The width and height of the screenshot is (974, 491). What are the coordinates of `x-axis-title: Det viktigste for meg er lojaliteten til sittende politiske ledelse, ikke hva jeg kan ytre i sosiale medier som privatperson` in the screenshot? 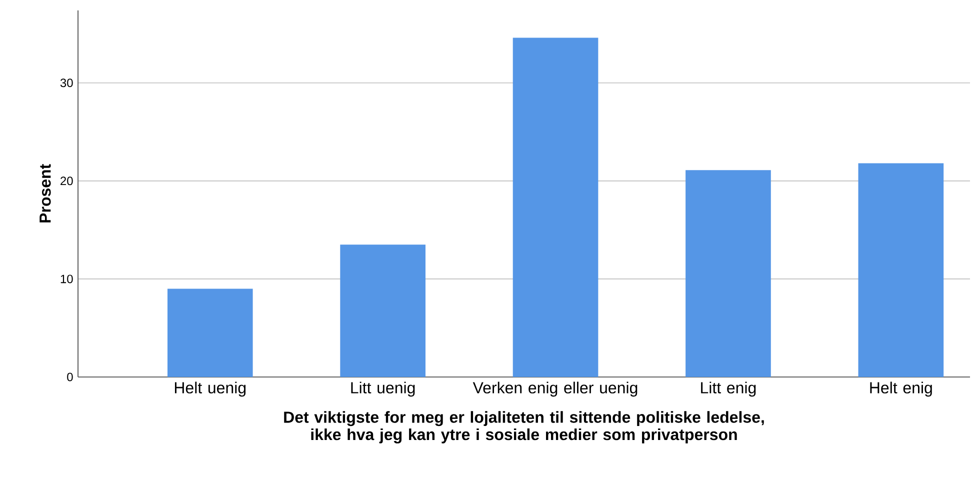 It's located at (524, 427).